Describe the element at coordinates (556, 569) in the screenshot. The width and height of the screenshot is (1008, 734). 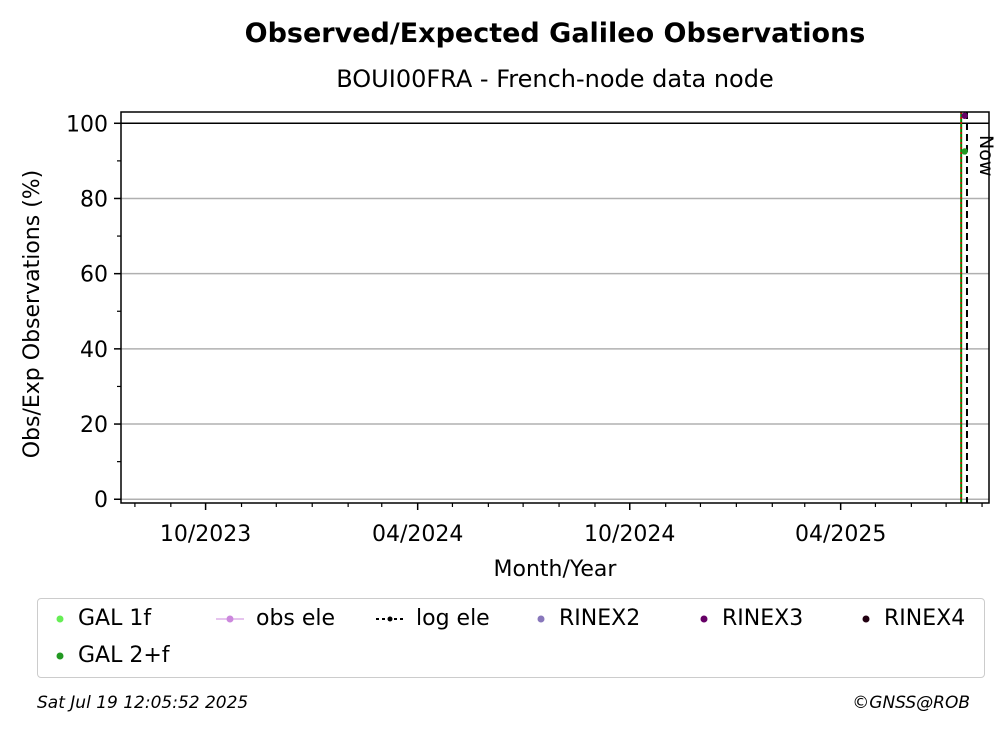
I see `x-axis-label: Month/Year` at that location.